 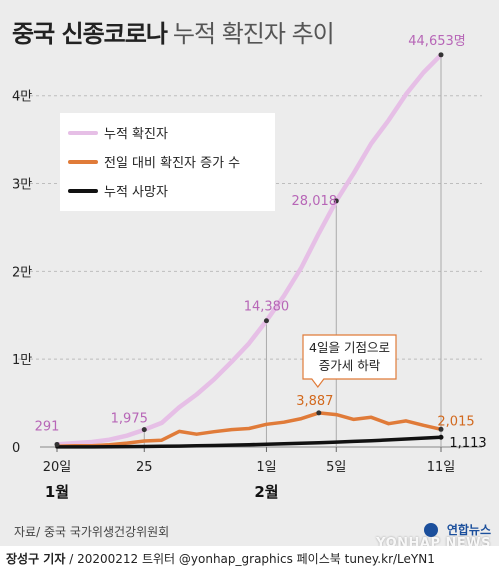 I want to click on series-line-daily, so click(x=249, y=430).